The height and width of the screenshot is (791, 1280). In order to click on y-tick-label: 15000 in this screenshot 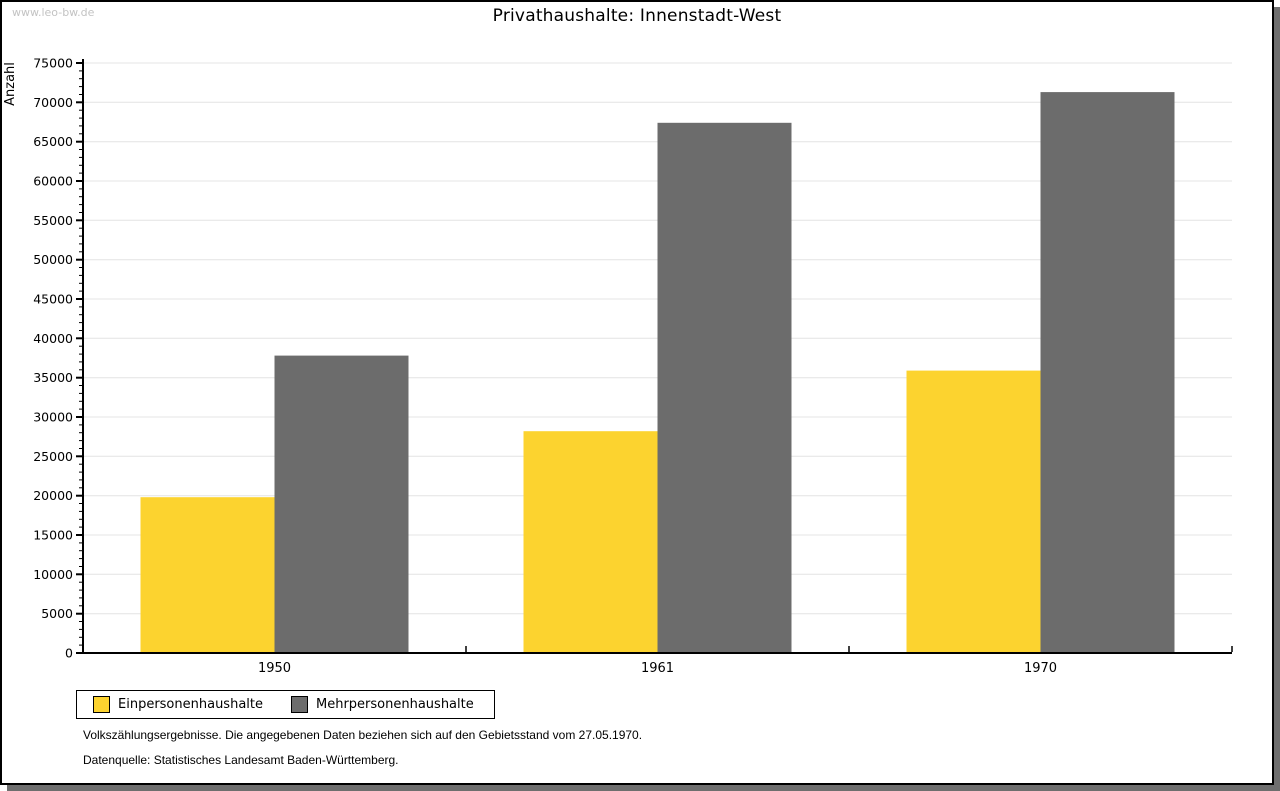, I will do `click(53, 535)`.